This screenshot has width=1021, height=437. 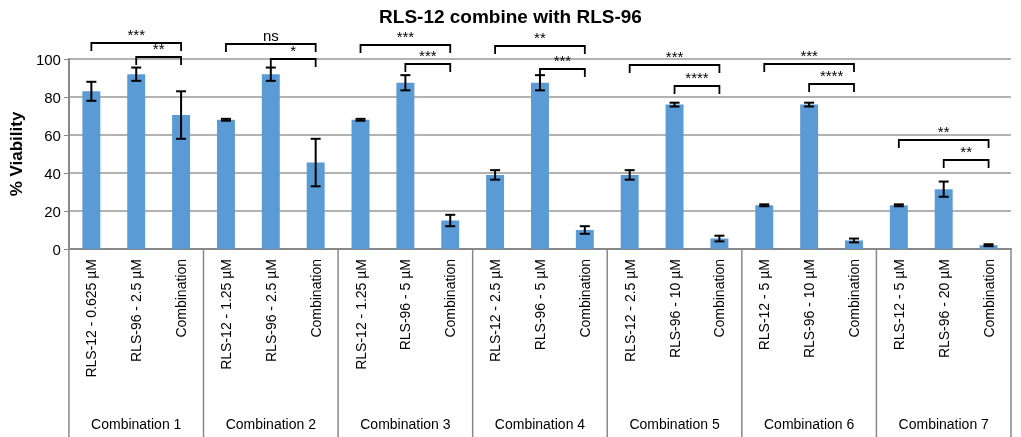 What do you see at coordinates (271, 424) in the screenshot?
I see `text: Combination 2` at bounding box center [271, 424].